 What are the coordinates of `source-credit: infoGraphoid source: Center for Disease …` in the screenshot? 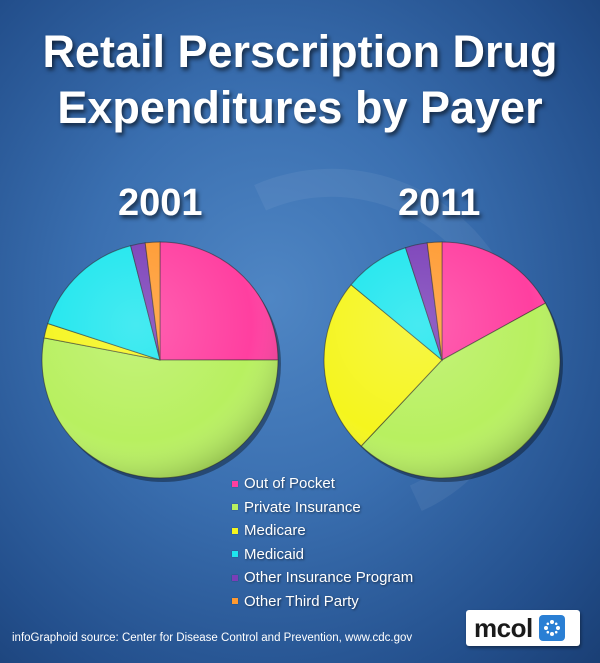 It's located at (212, 638).